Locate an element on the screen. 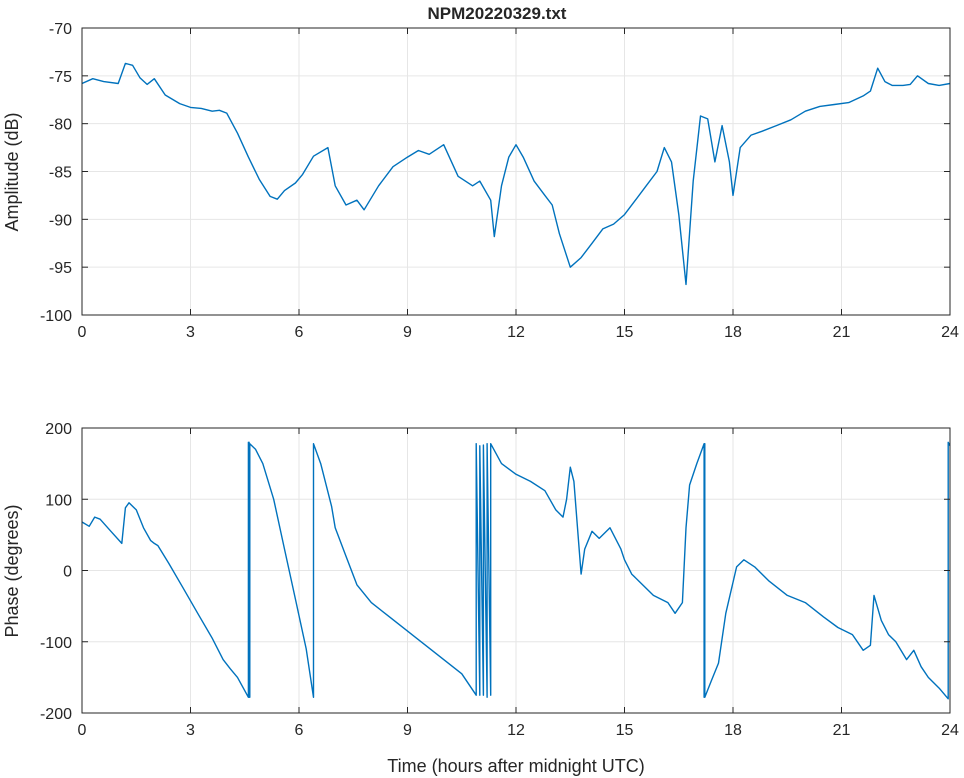 The width and height of the screenshot is (964, 778). y-tick-label: 200 is located at coordinates (58, 429).